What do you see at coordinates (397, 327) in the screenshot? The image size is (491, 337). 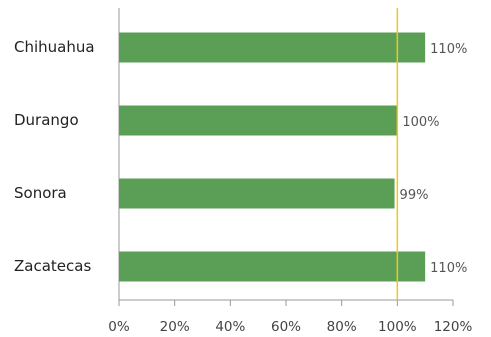 I see `x-tick-label: 100%` at bounding box center [397, 327].